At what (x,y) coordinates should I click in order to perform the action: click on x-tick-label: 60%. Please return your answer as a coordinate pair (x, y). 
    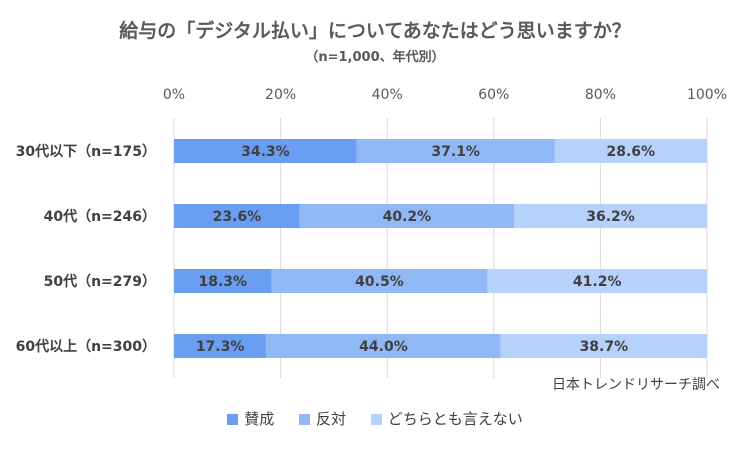
    Looking at the image, I should click on (493, 95).